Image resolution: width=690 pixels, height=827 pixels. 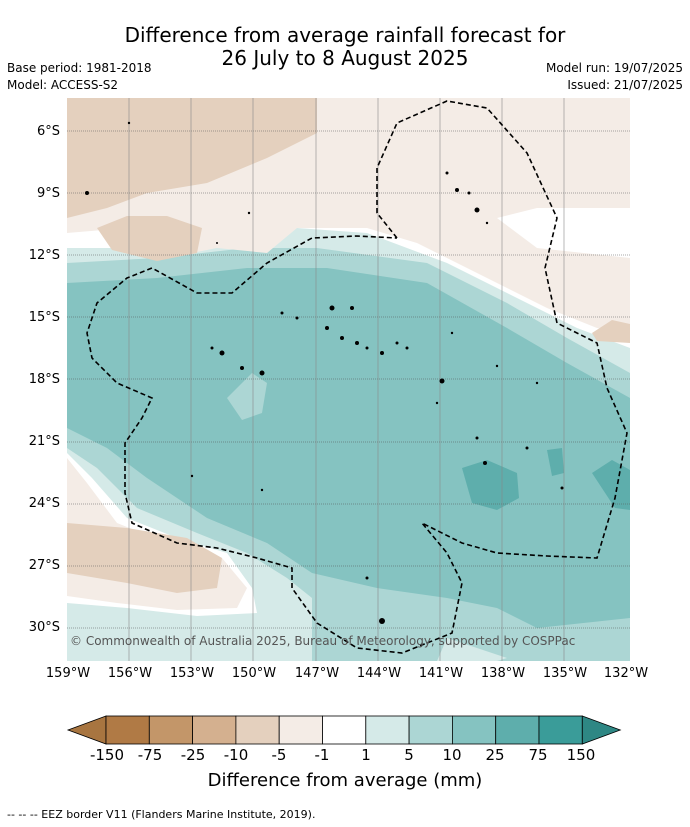 I want to click on colorbar-tick: -75, so click(x=150, y=755).